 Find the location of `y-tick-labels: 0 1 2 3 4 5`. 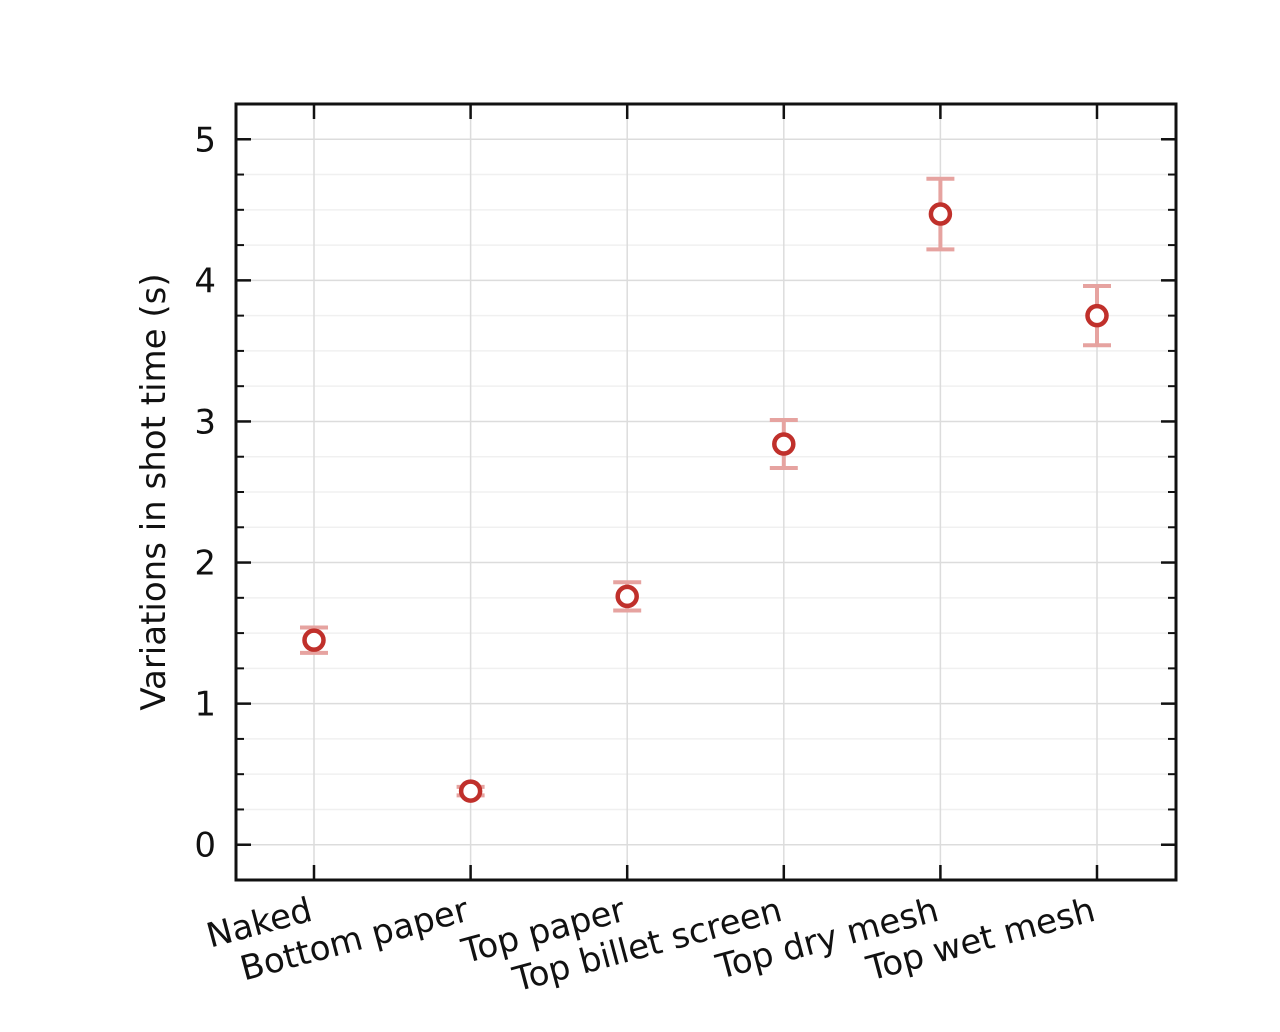

y-tick-labels: 0 1 2 3 4 5 is located at coordinates (205, 492).